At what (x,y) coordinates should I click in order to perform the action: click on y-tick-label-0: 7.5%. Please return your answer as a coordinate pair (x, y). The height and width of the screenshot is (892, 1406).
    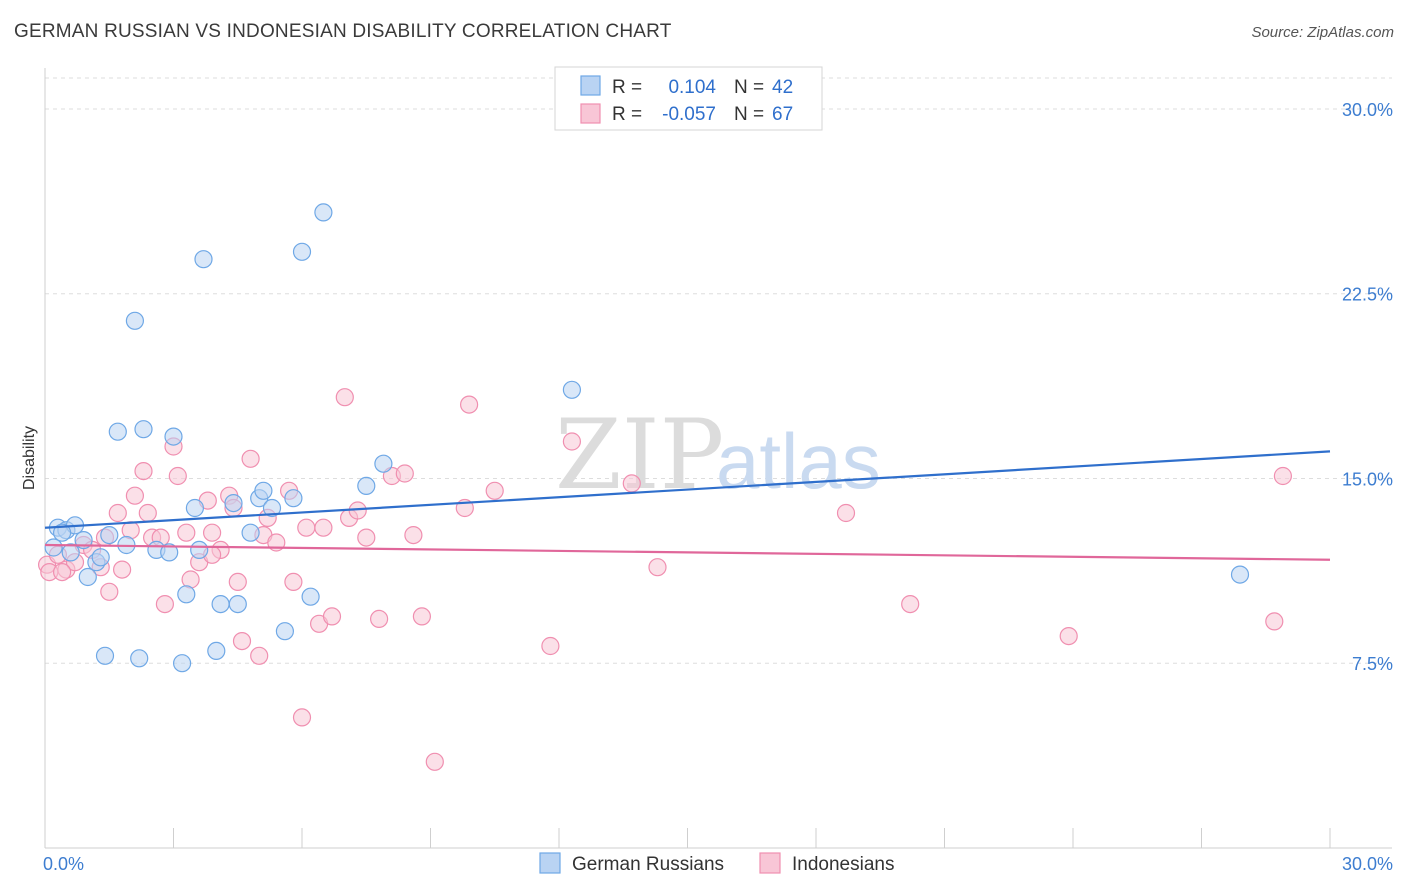
    Looking at the image, I should click on (1372, 664).